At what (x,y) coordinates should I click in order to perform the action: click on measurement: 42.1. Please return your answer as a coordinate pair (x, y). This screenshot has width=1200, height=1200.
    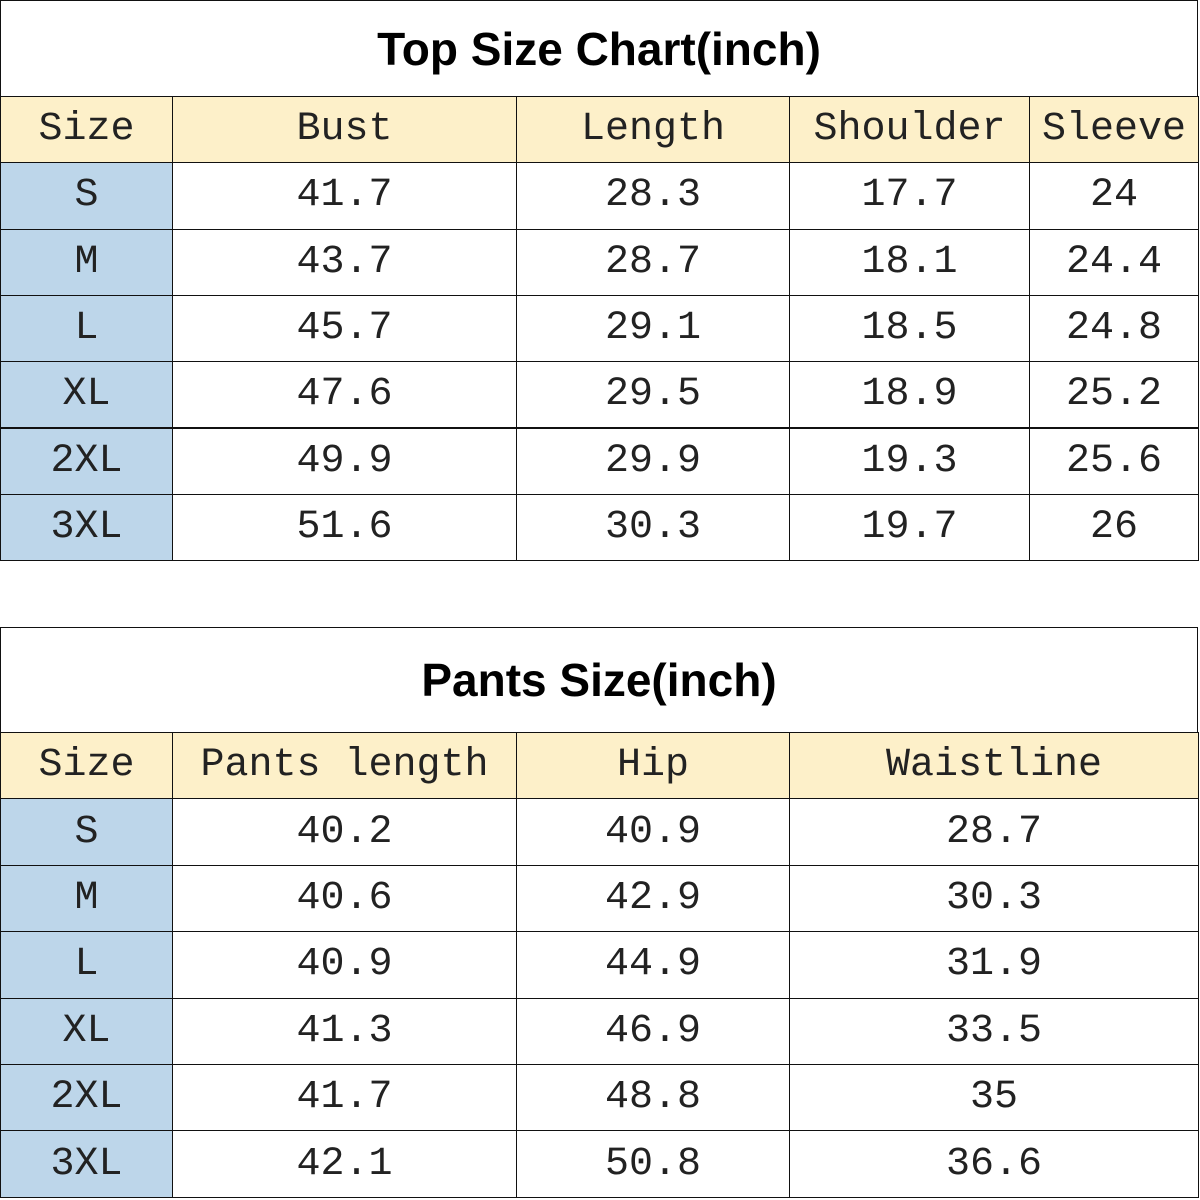
    Looking at the image, I should click on (344, 1164).